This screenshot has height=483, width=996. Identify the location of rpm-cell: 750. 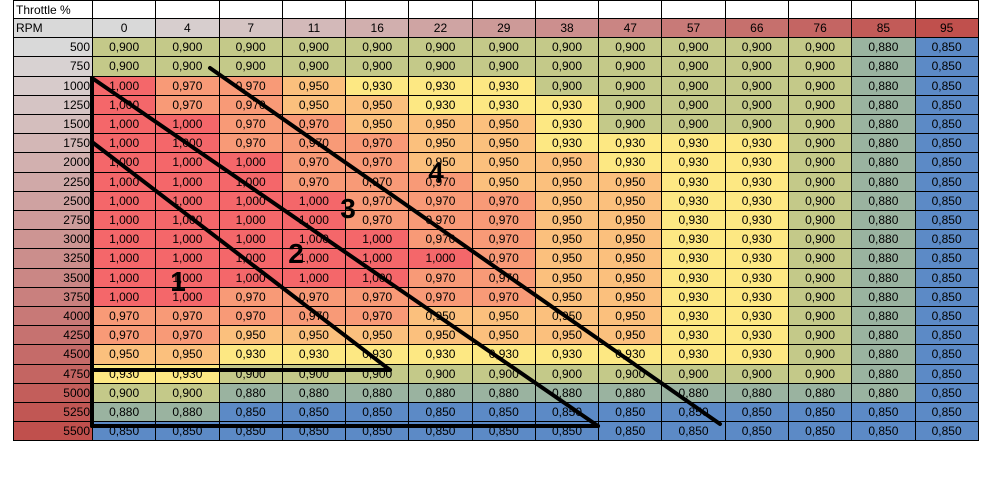
(53, 66).